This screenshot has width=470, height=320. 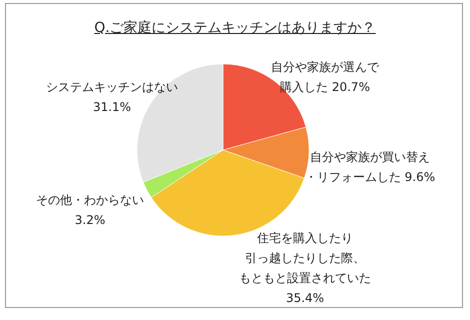 I want to click on data-label: 31.1%, so click(x=112, y=107).